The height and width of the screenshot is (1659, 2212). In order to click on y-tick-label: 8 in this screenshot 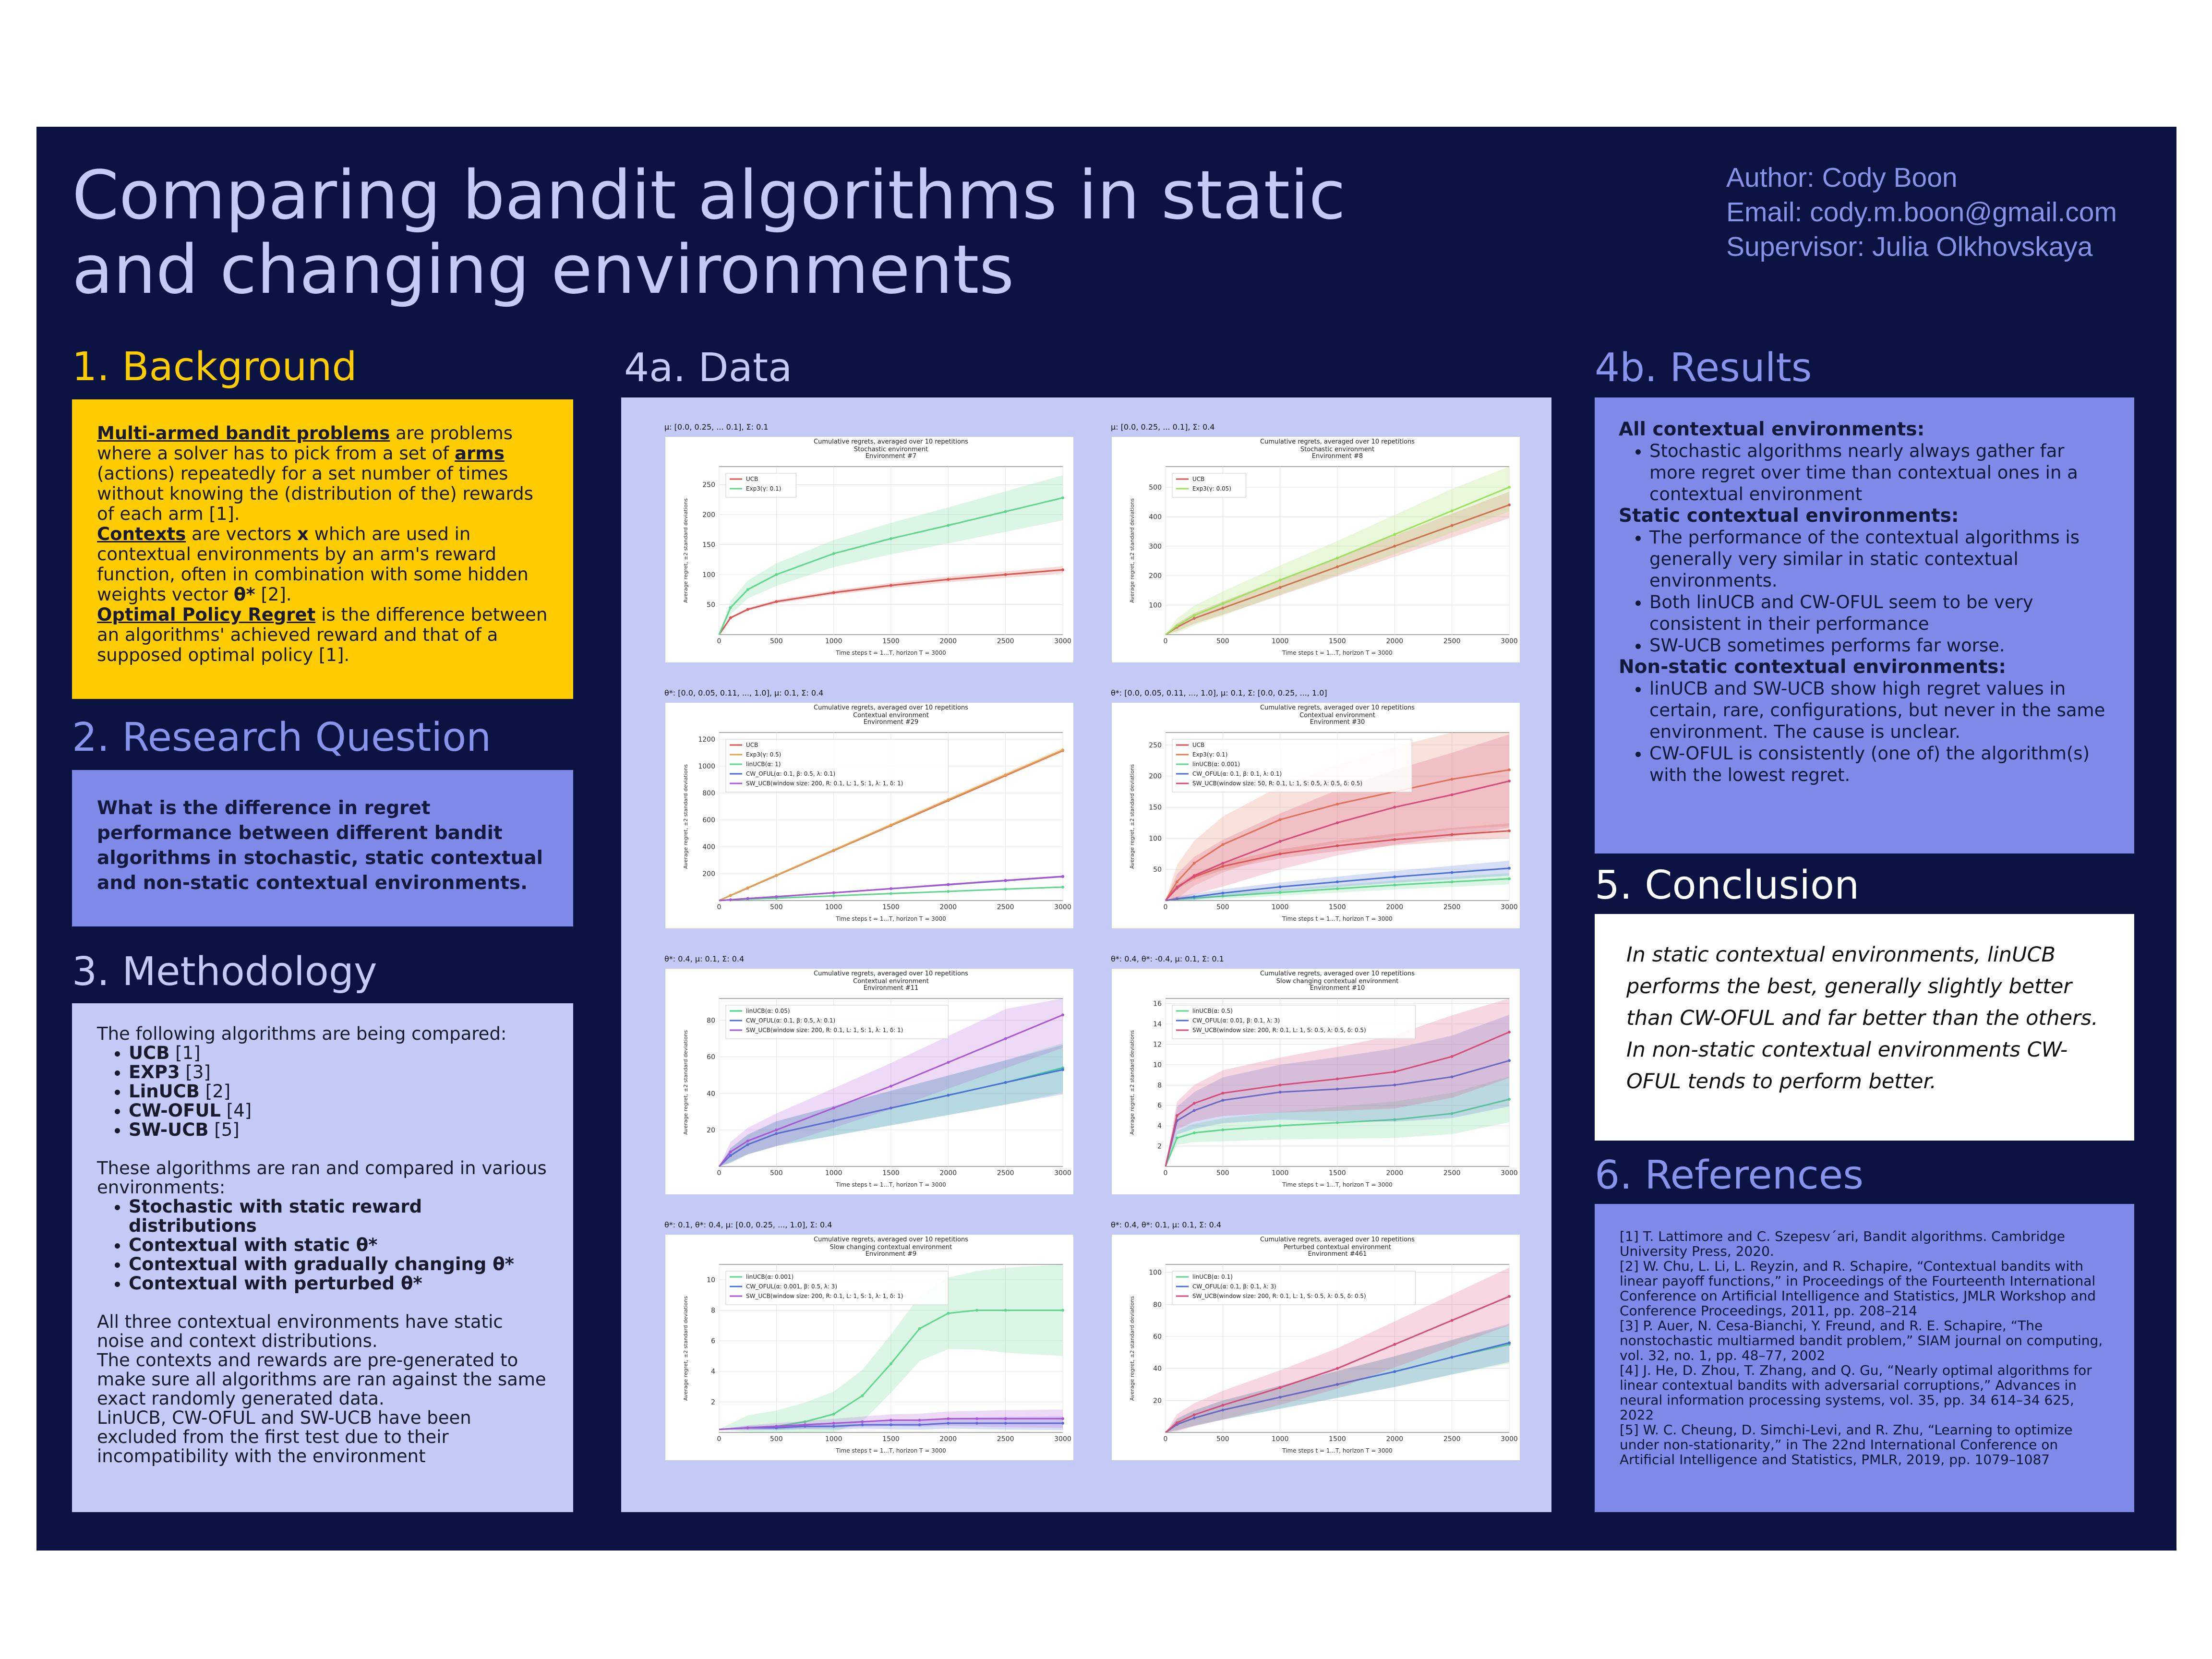, I will do `click(1159, 1085)`.